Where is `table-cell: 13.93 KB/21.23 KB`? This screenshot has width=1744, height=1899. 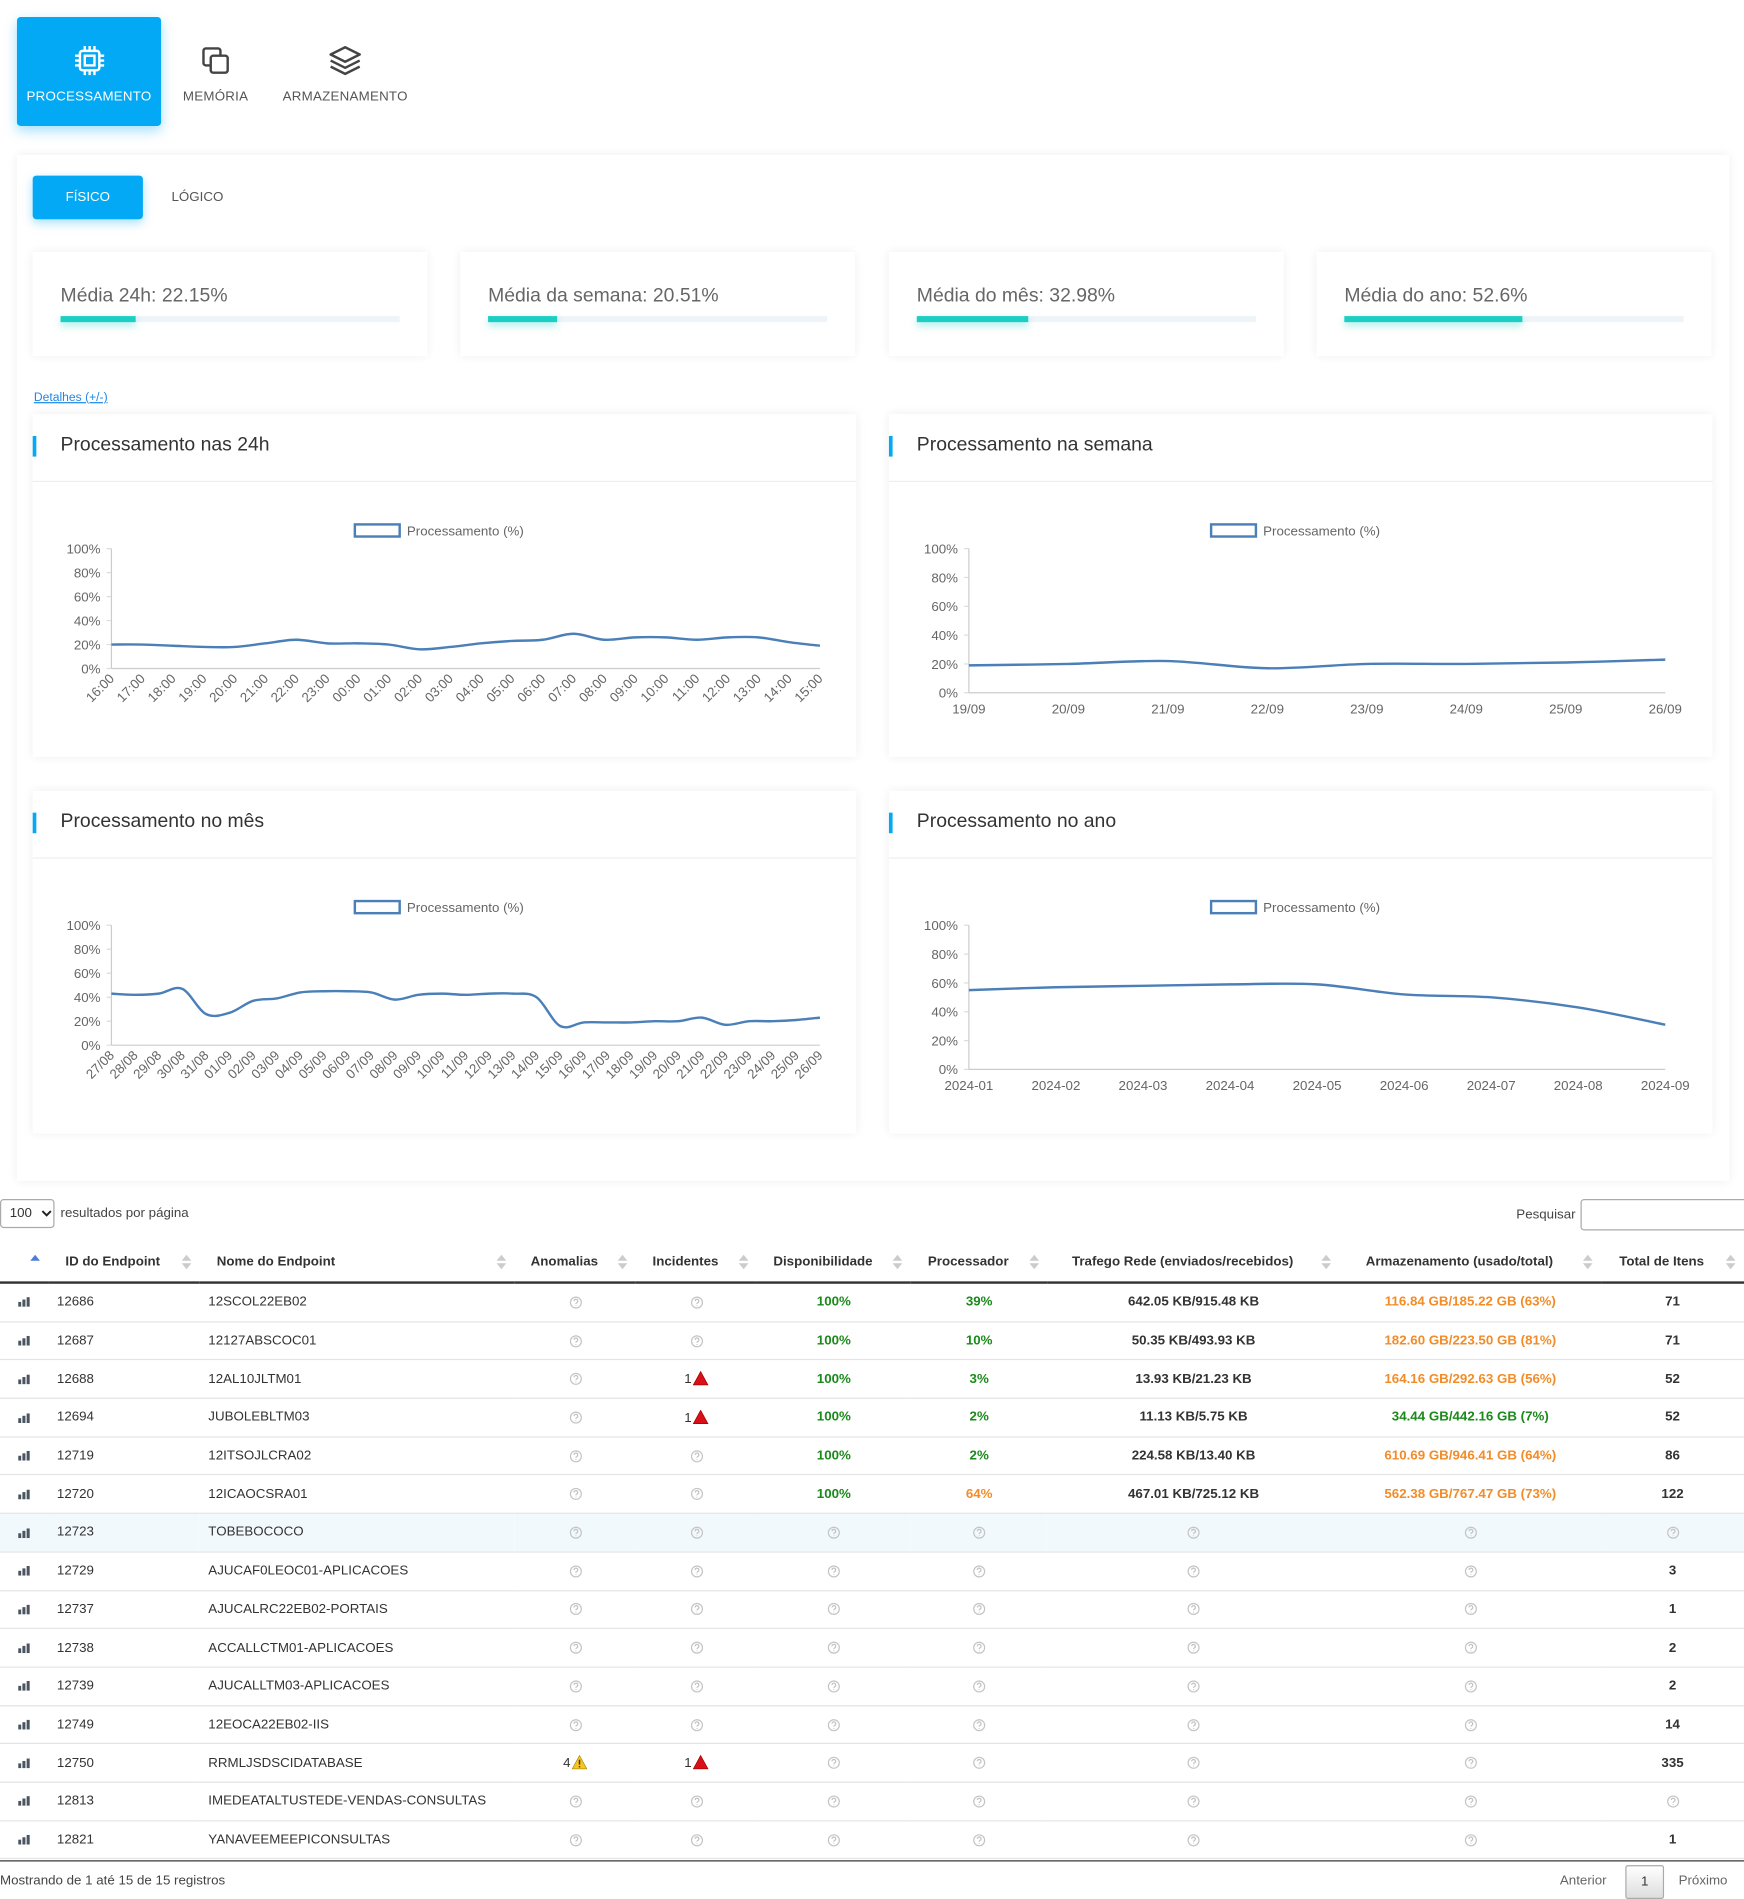
table-cell: 13.93 KB/21.23 KB is located at coordinates (1193, 1379).